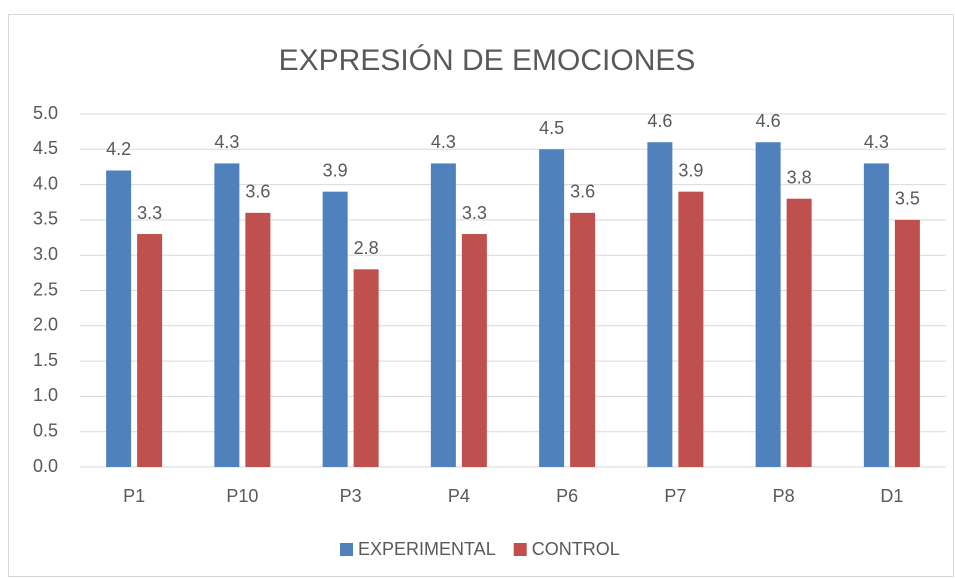  I want to click on legend-label: EXPERIMENTAL, so click(427, 549).